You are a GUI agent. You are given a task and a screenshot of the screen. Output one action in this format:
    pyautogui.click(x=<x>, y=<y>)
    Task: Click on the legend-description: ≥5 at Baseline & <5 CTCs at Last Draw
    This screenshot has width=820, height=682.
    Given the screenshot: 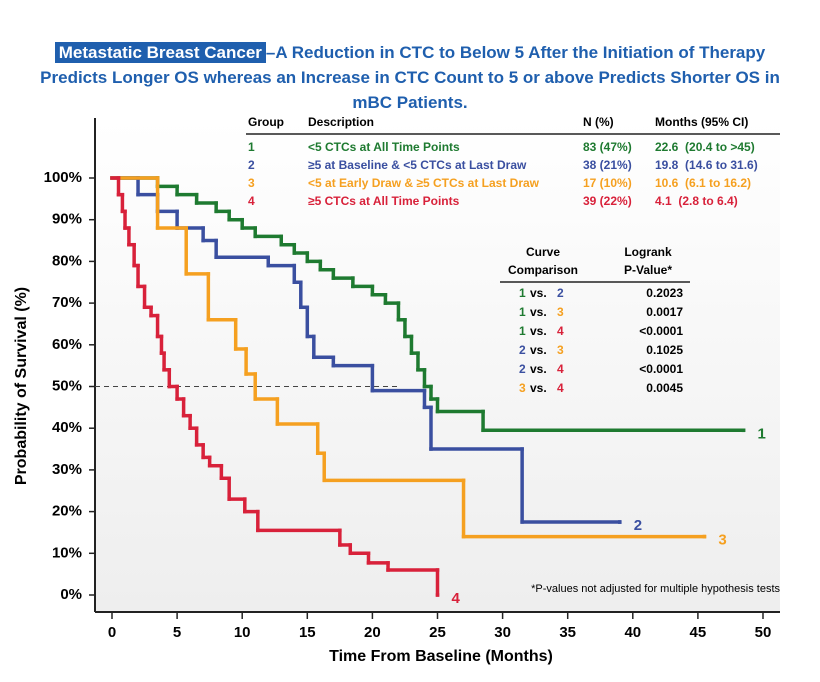 What is the action you would take?
    pyautogui.click(x=417, y=165)
    